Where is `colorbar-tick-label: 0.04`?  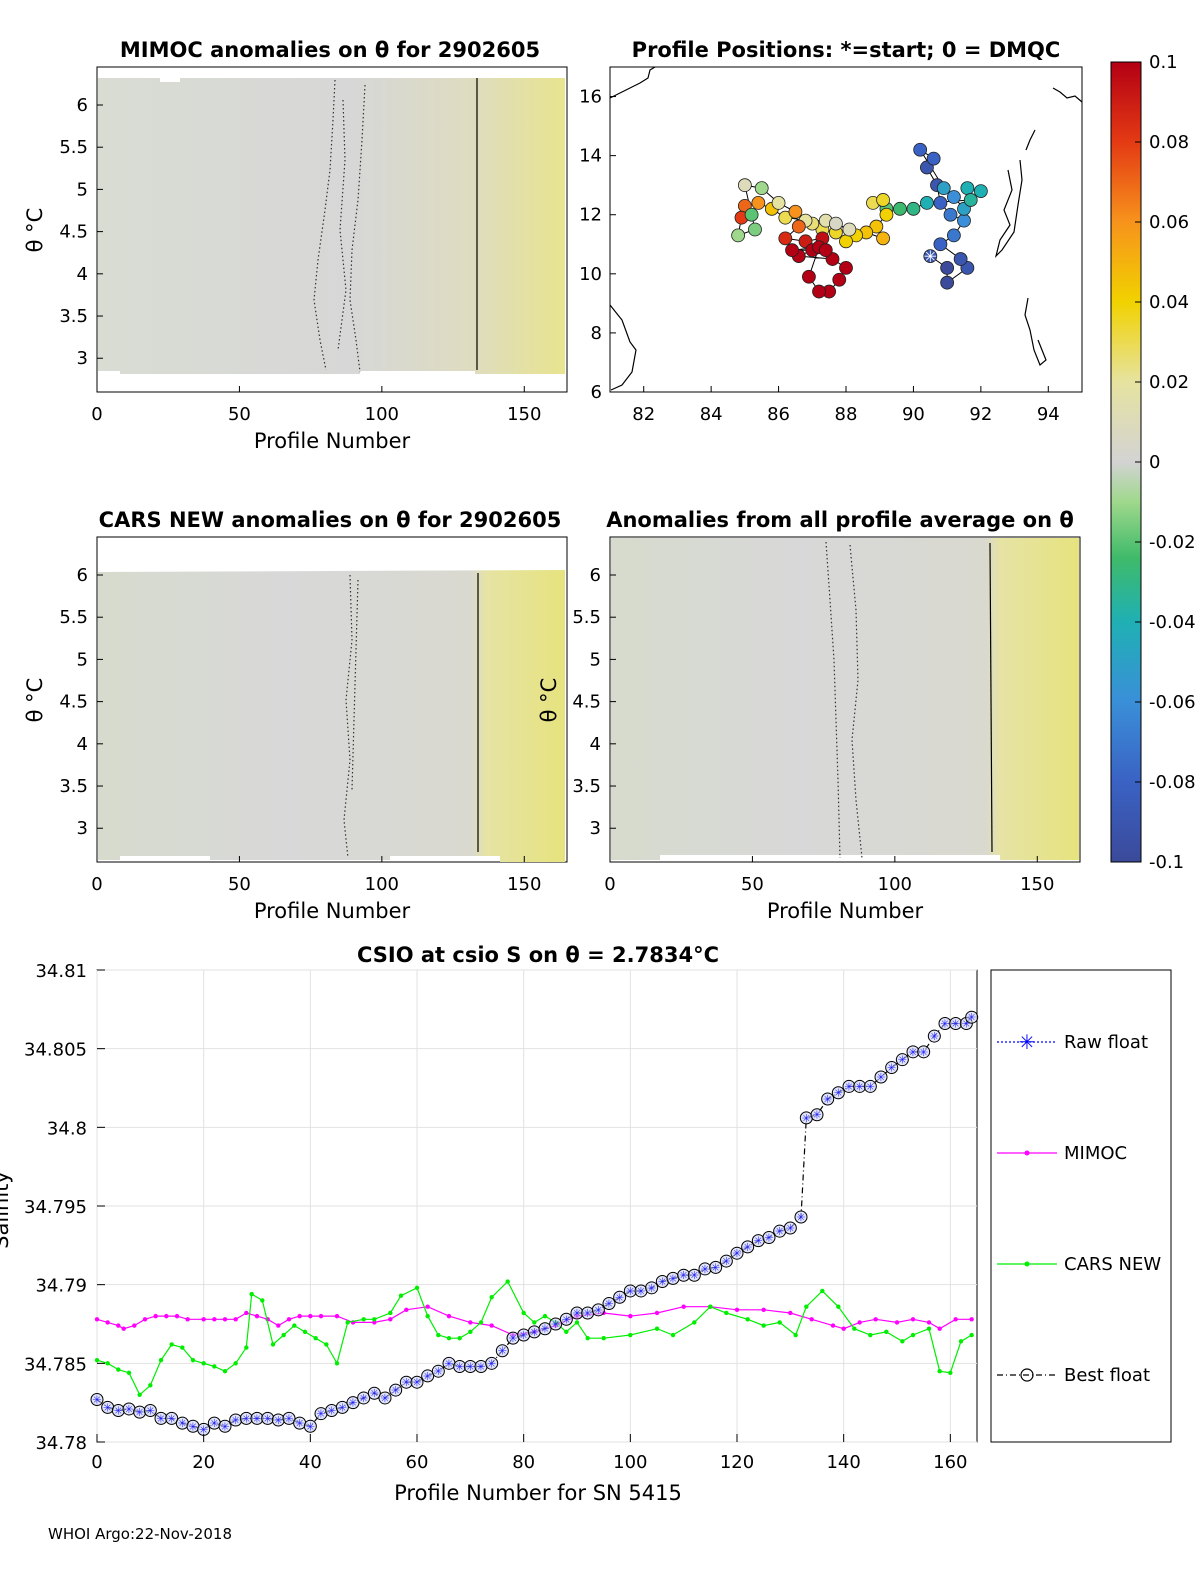 colorbar-tick-label: 0.04 is located at coordinates (1169, 302).